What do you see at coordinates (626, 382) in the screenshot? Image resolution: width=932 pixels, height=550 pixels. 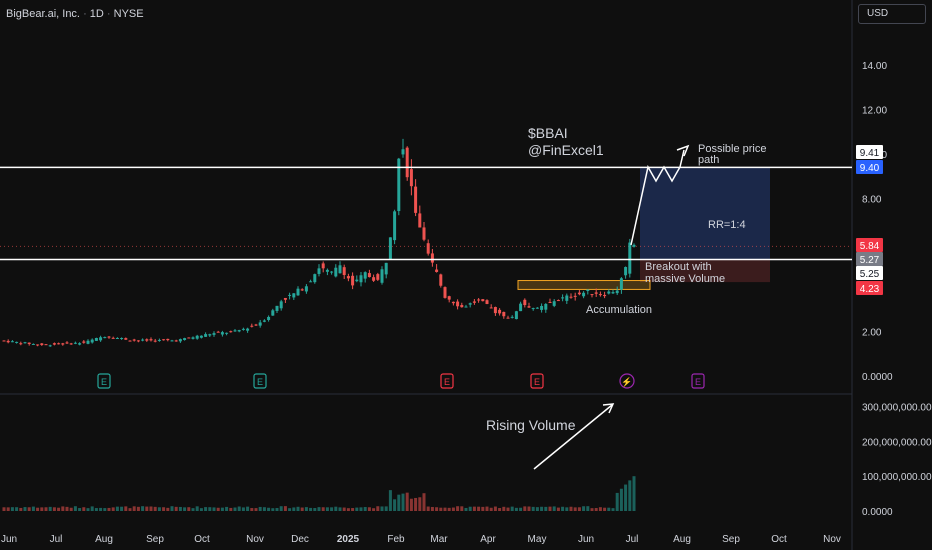 I see `earnings-event-label: ⚡` at bounding box center [626, 382].